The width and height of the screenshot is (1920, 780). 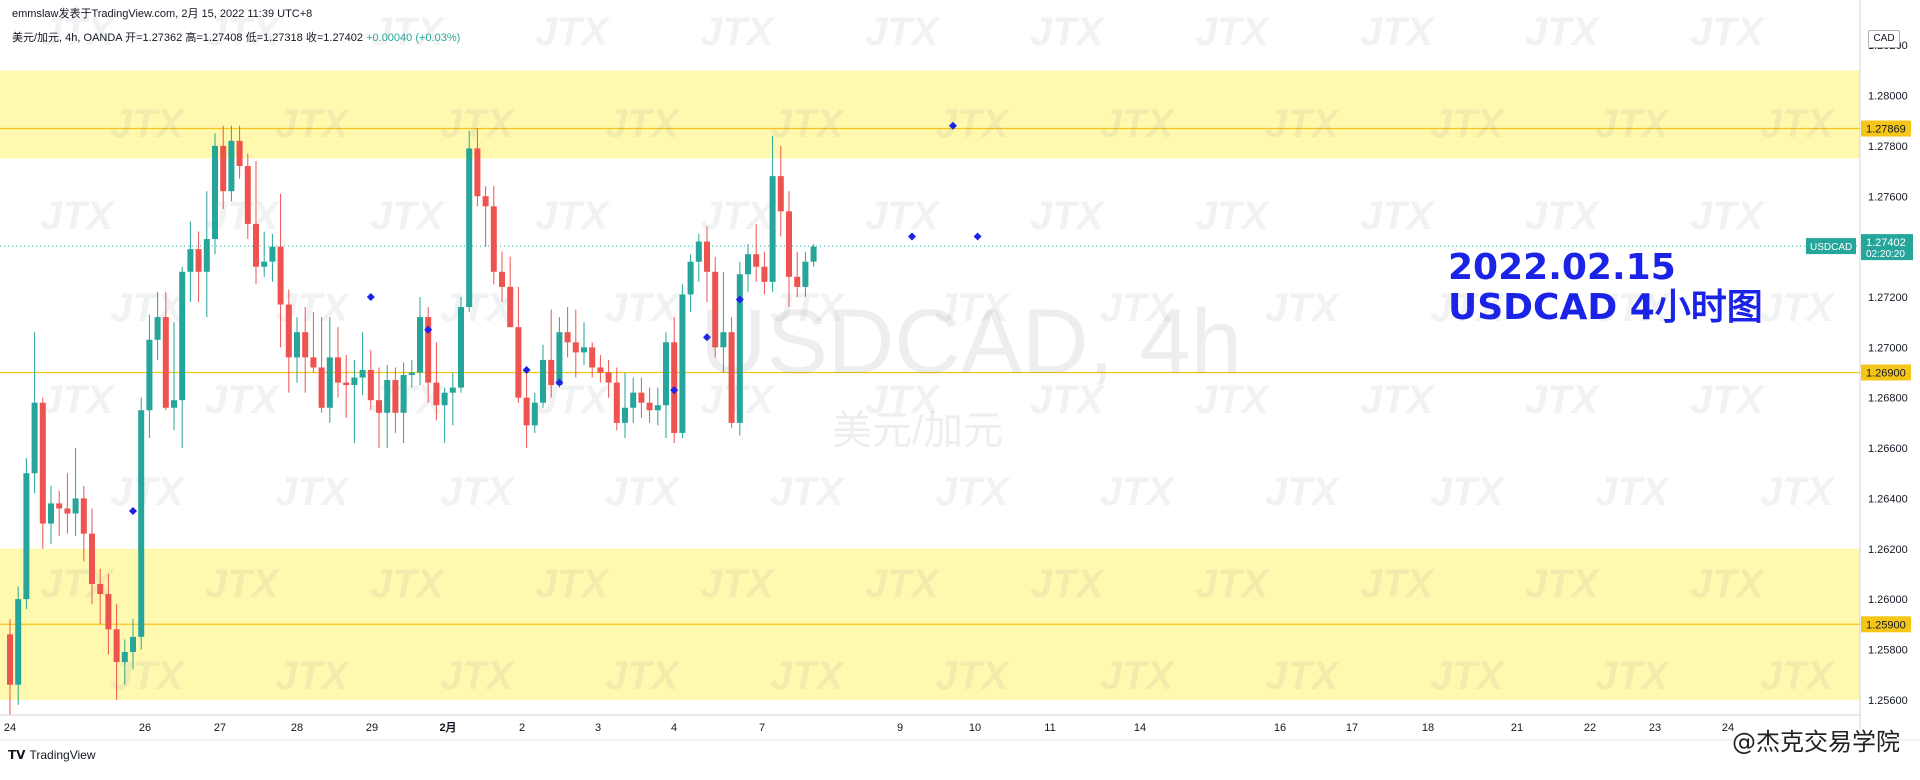 What do you see at coordinates (1884, 39) in the screenshot?
I see `currency-button: CAD` at bounding box center [1884, 39].